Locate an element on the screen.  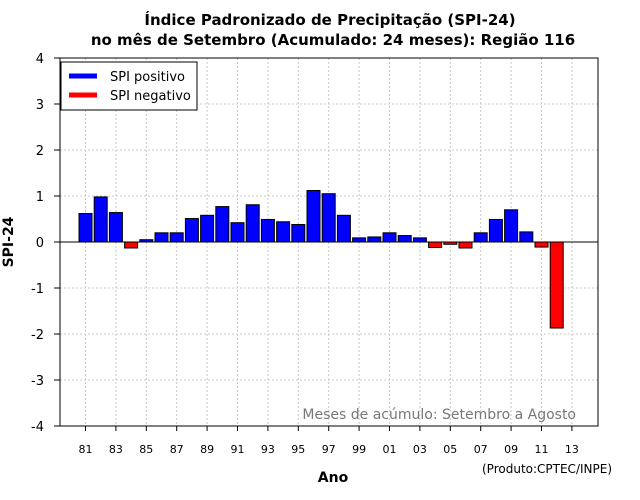
y-tick-label: 0 is located at coordinates (40, 243).